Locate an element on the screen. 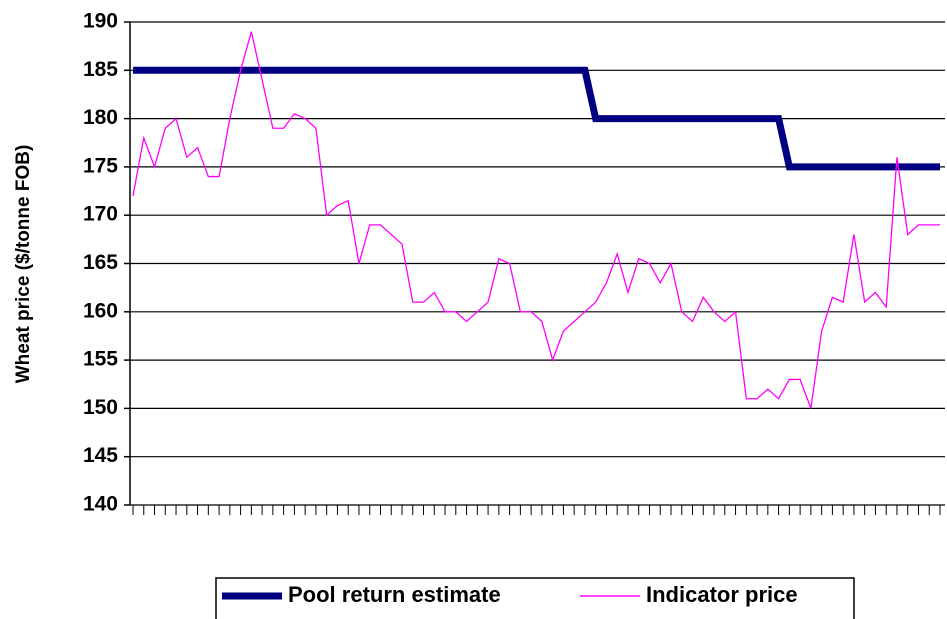  y-tick-label: 165 is located at coordinates (100, 262).